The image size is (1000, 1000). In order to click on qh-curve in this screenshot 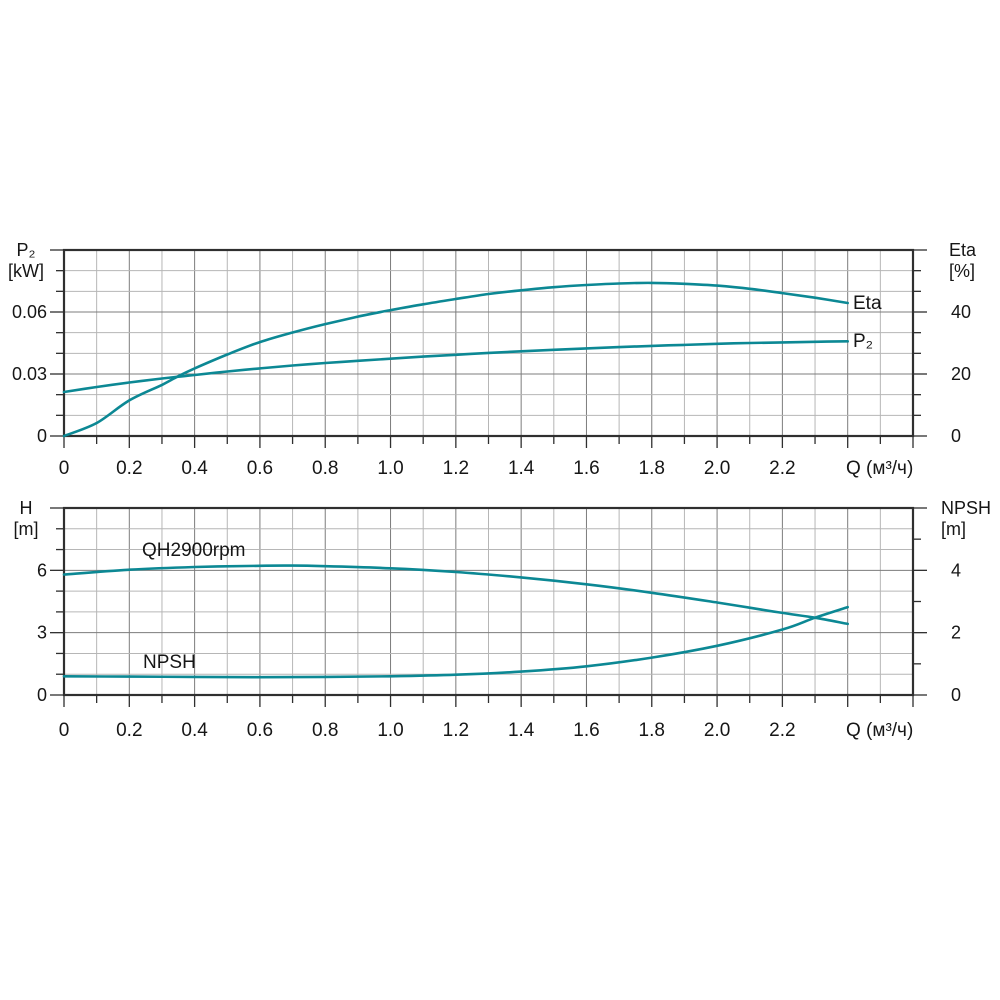, I will do `click(455, 595)`.